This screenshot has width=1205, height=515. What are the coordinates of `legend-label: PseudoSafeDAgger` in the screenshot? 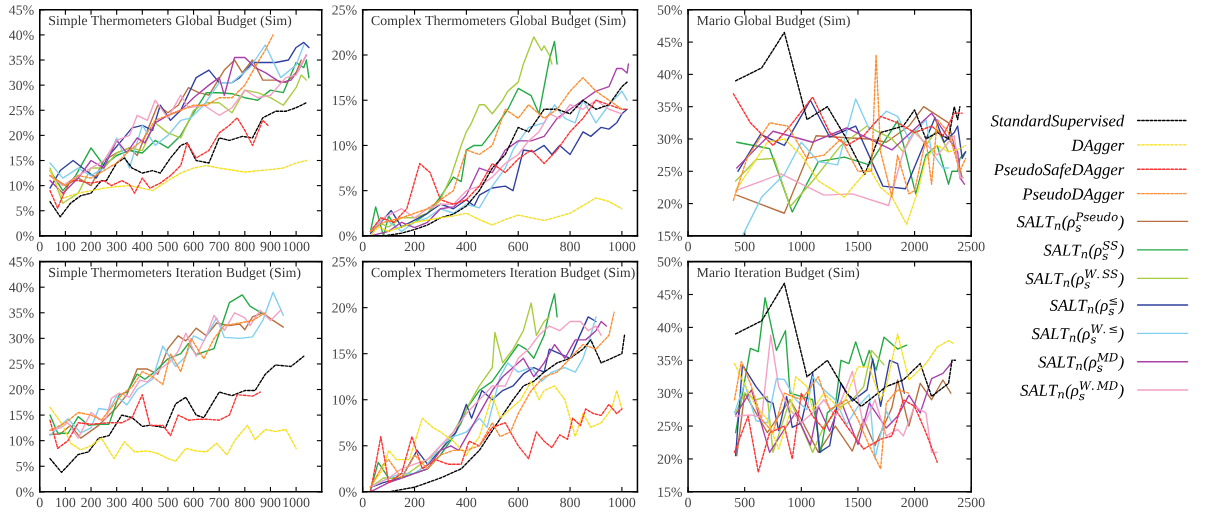 It's located at (1059, 171).